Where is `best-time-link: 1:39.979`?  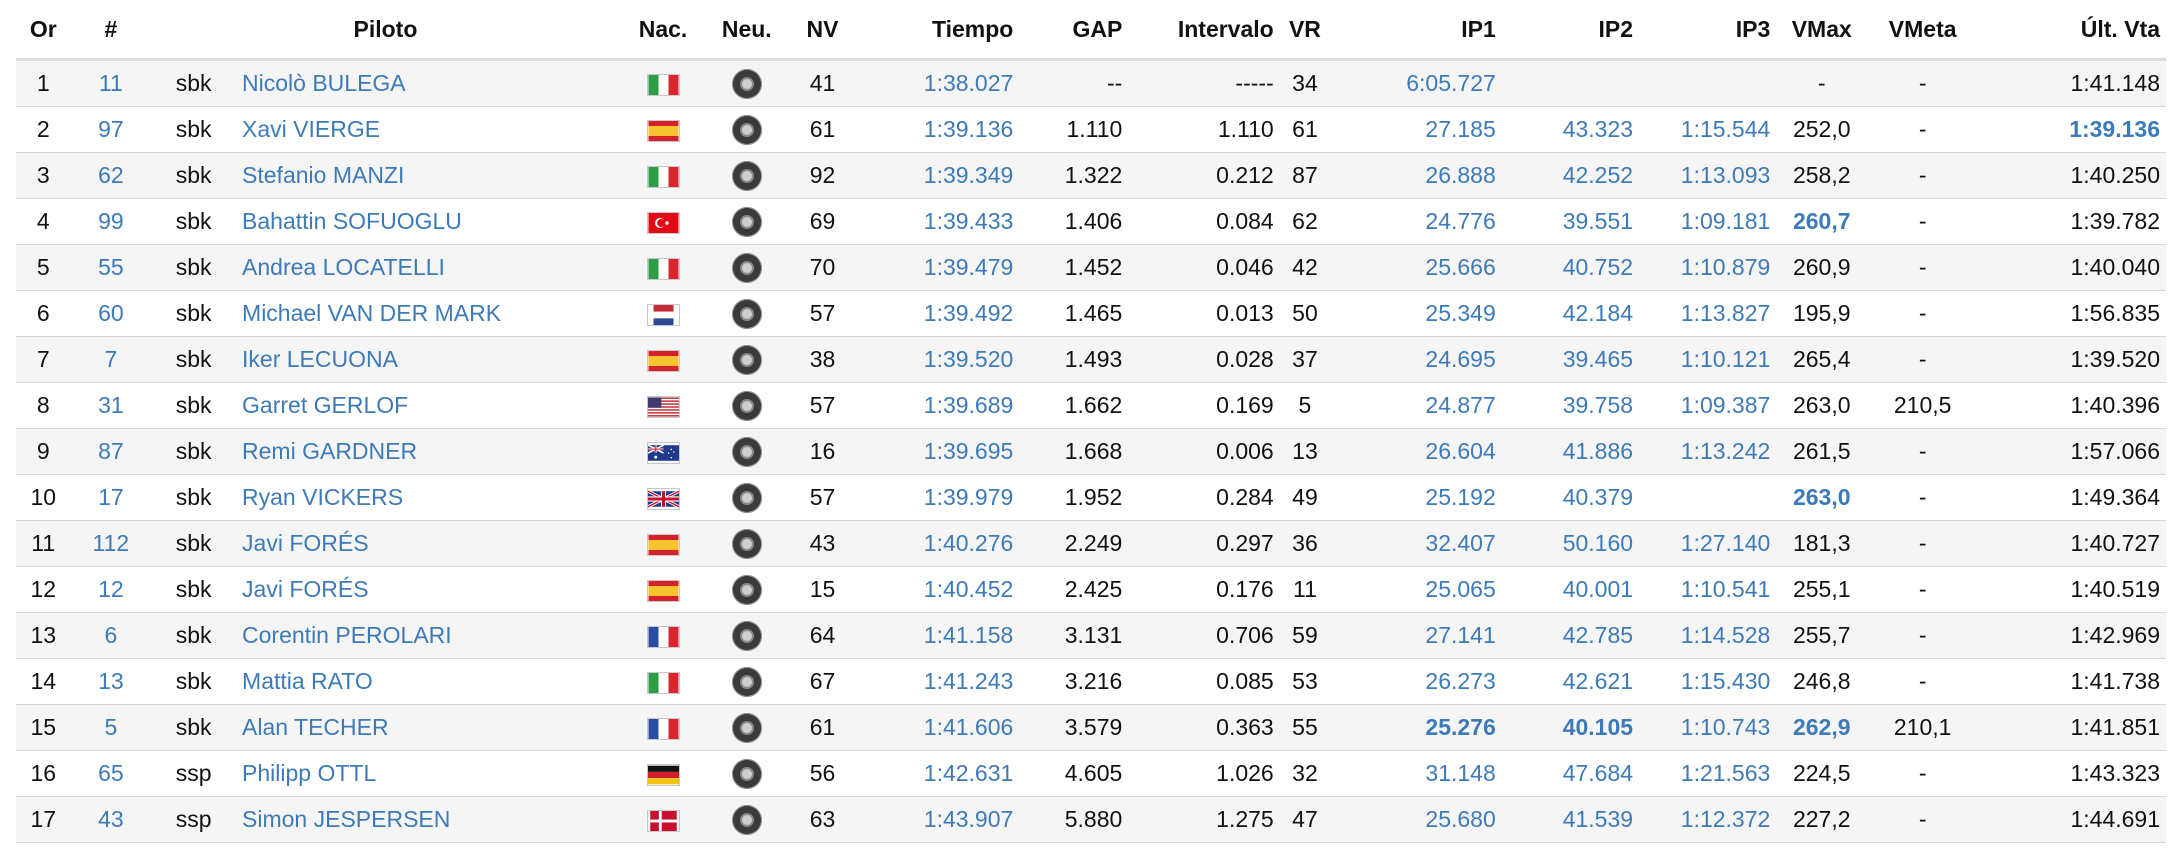
best-time-link: 1:39.979 is located at coordinates (938, 497).